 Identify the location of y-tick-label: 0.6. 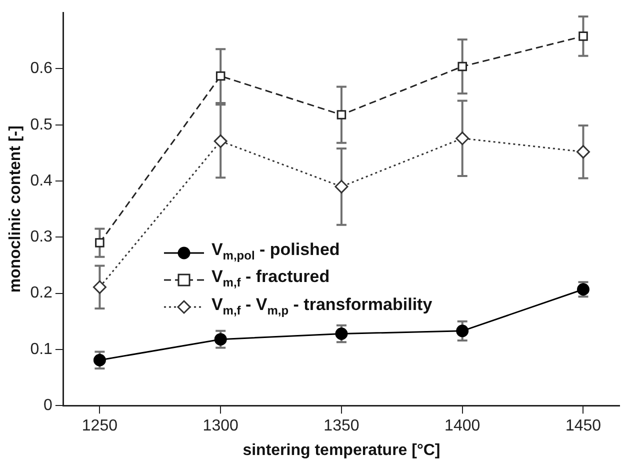
(41, 69).